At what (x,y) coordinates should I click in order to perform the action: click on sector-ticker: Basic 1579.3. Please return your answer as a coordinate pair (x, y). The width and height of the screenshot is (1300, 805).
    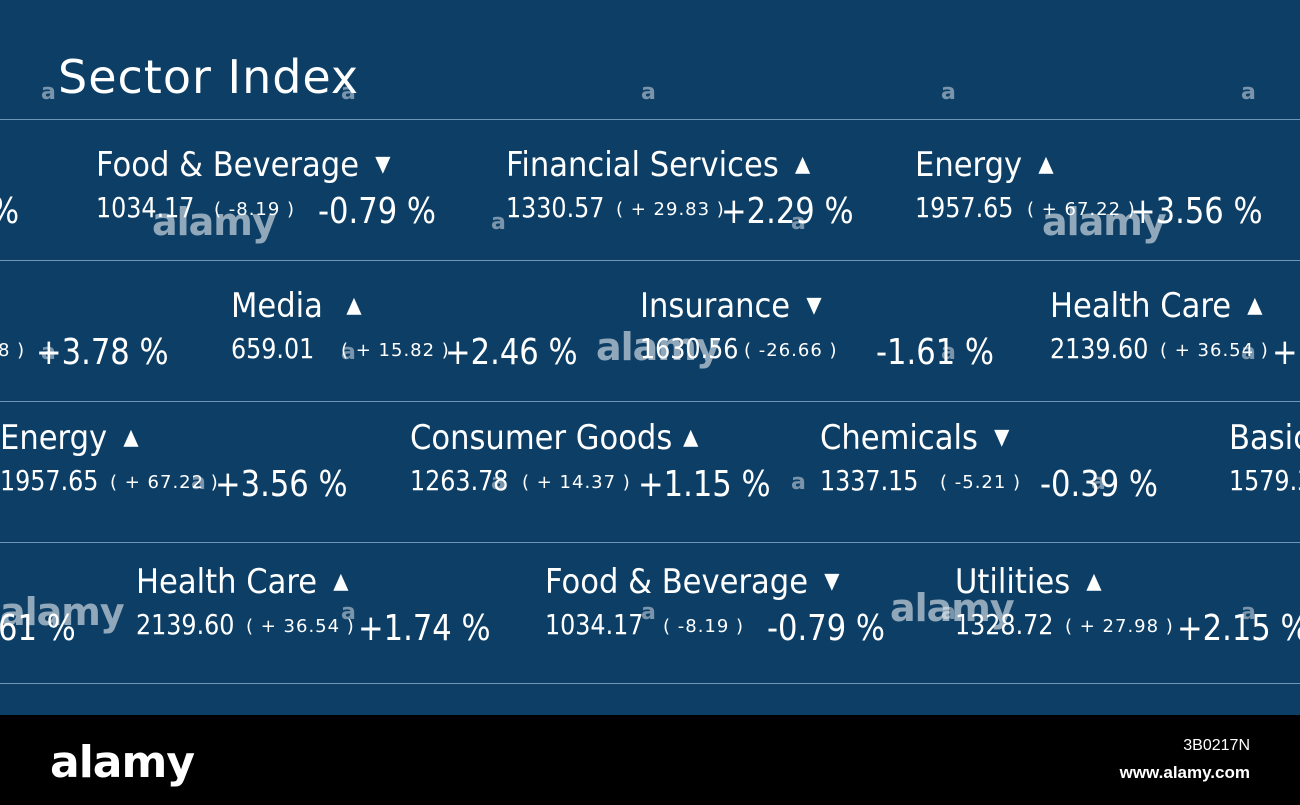
    Looking at the image, I should click on (1264, 473).